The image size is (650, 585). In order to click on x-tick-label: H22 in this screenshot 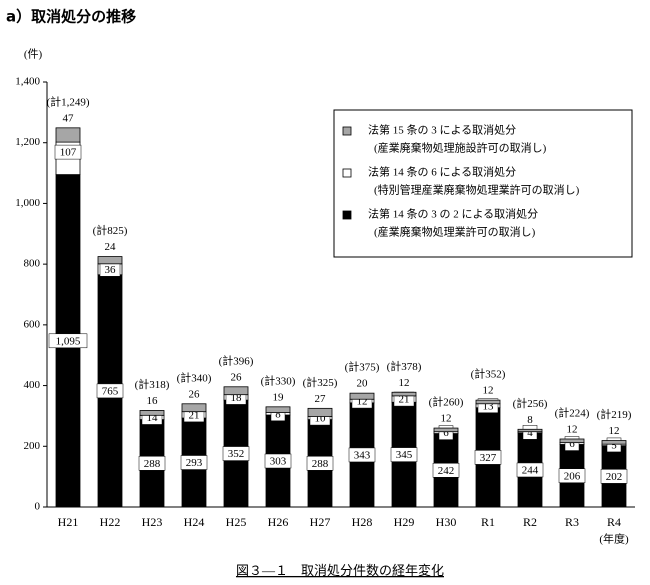, I will do `click(110, 522)`.